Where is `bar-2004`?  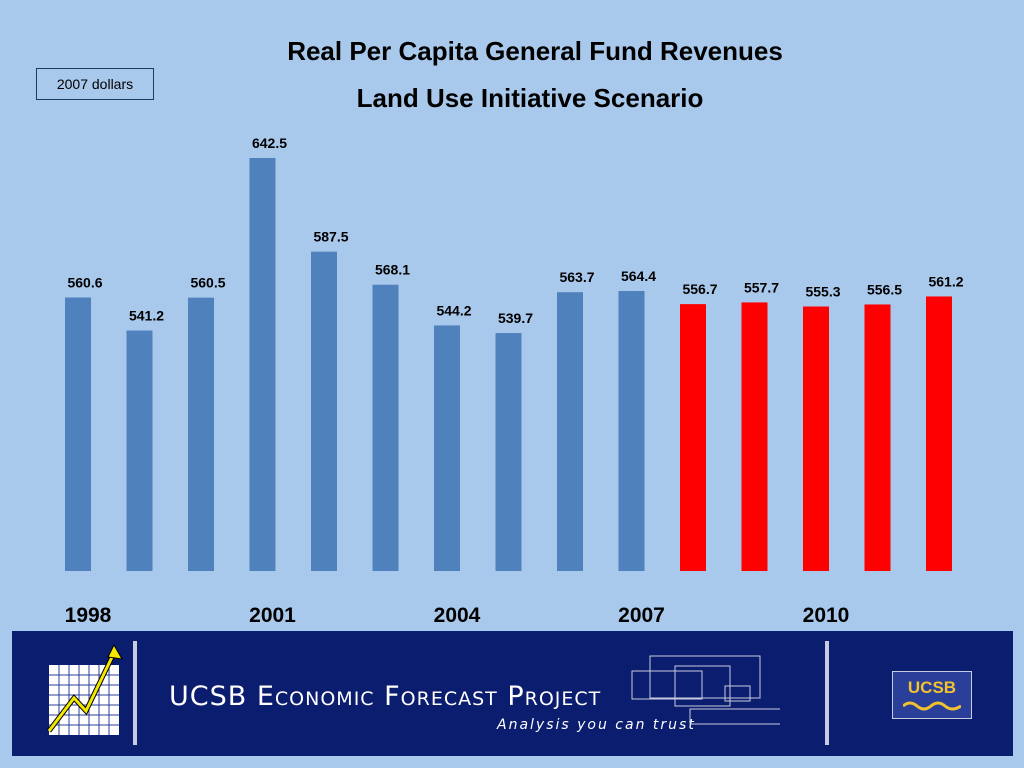
bar-2004 is located at coordinates (447, 448).